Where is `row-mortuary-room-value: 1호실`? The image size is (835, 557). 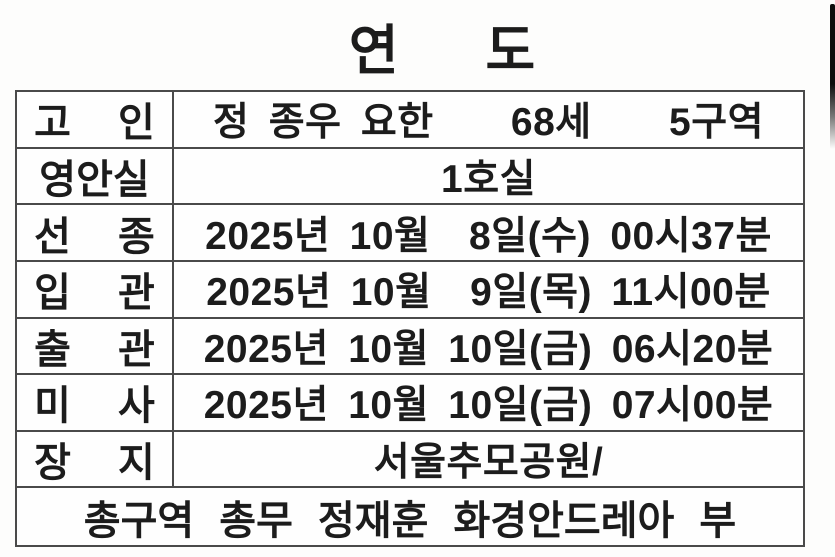 row-mortuary-room-value: 1호실 is located at coordinates (488, 177).